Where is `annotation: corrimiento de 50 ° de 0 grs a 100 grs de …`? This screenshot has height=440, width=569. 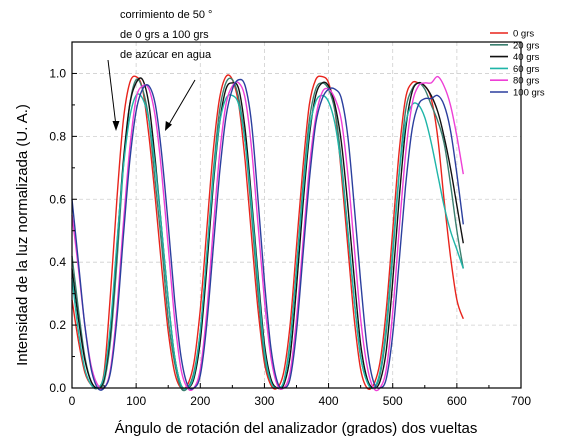 annotation: corrimiento de 50 ° de 0 grs a 100 grs de … is located at coordinates (159, 70).